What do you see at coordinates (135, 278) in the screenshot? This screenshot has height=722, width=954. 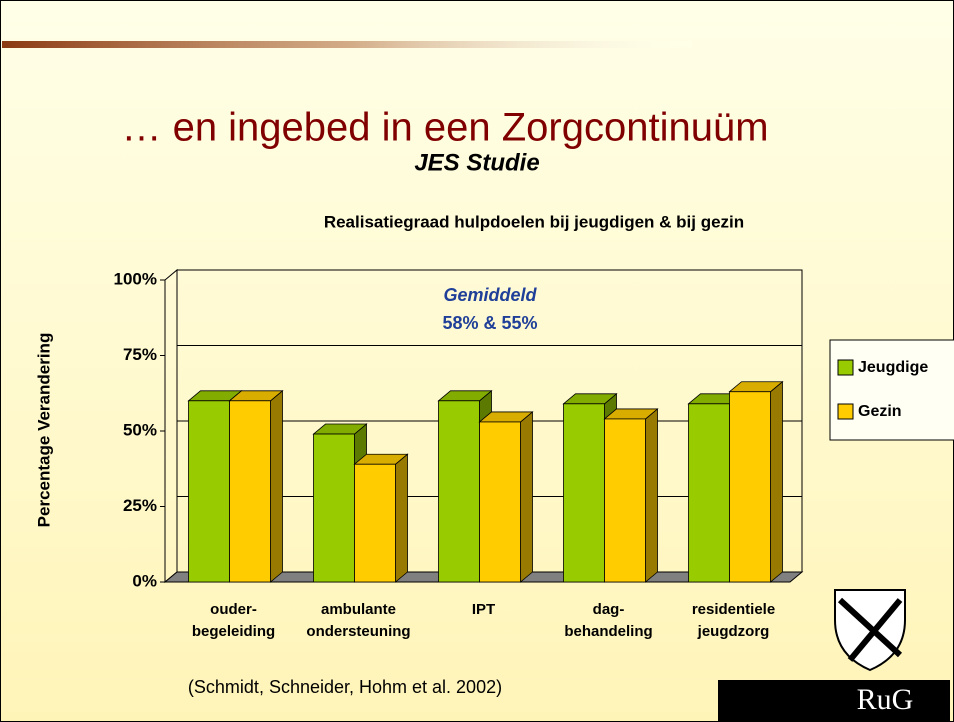 I see `y-tick-label: 100%` at bounding box center [135, 278].